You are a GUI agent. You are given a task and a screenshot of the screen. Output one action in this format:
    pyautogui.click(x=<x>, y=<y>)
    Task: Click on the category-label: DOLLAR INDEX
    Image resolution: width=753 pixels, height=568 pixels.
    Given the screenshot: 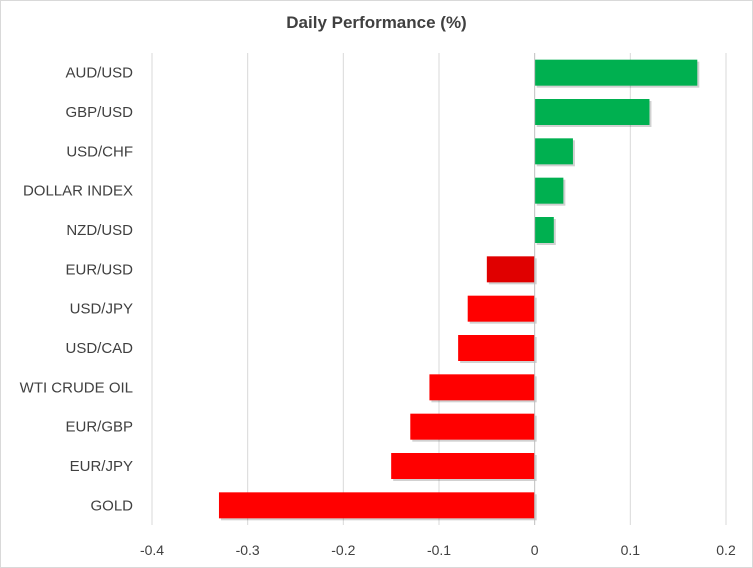 What is the action you would take?
    pyautogui.click(x=78, y=191)
    